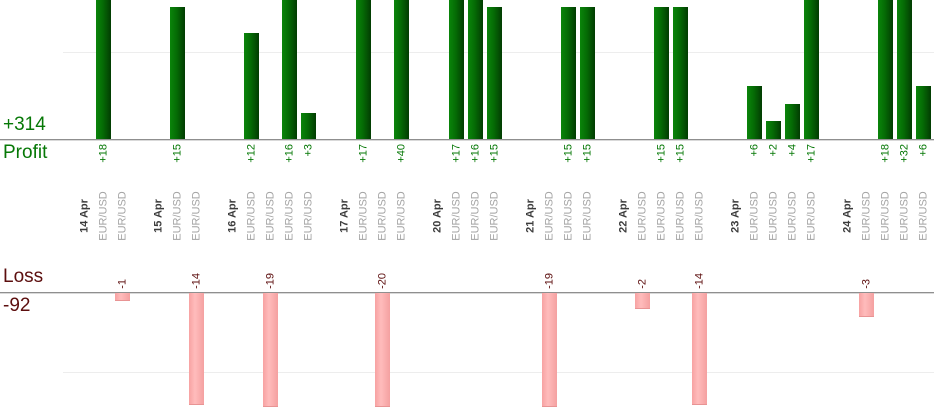 Image resolution: width=934 pixels, height=420 pixels. What do you see at coordinates (699, 281) in the screenshot?
I see `loss-value-label: -14` at bounding box center [699, 281].